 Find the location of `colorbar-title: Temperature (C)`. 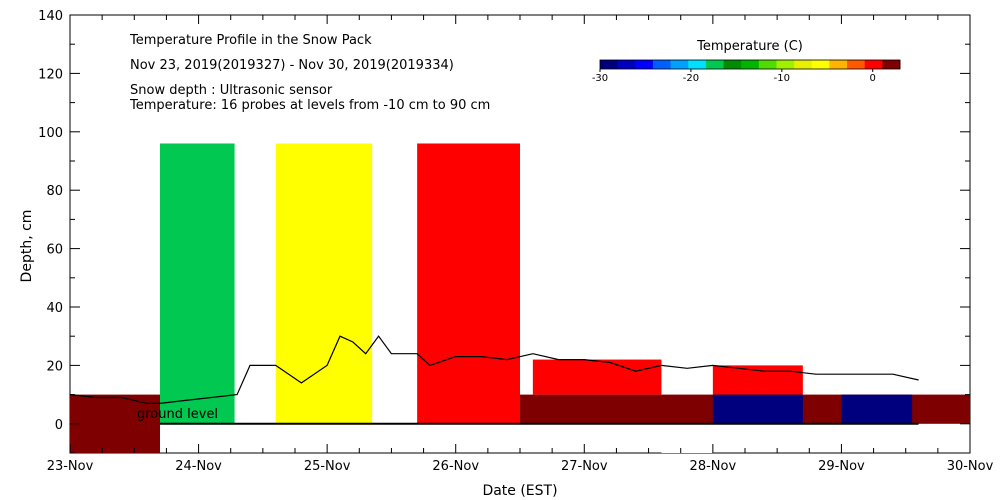

colorbar-title: Temperature (C) is located at coordinates (749, 46).